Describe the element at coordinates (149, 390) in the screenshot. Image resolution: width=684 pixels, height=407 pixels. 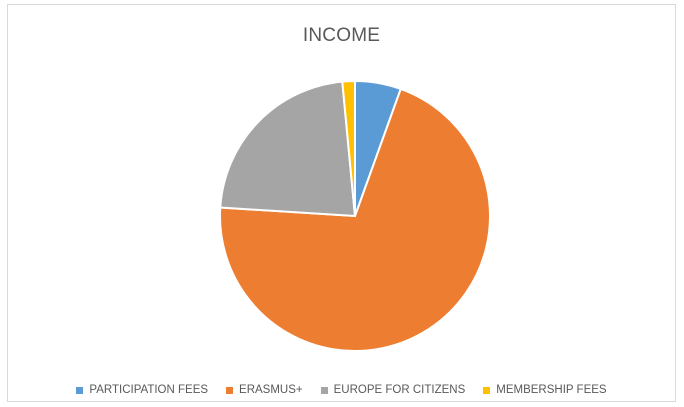
I see `legend-label: PARTICIPATION FEES` at that location.